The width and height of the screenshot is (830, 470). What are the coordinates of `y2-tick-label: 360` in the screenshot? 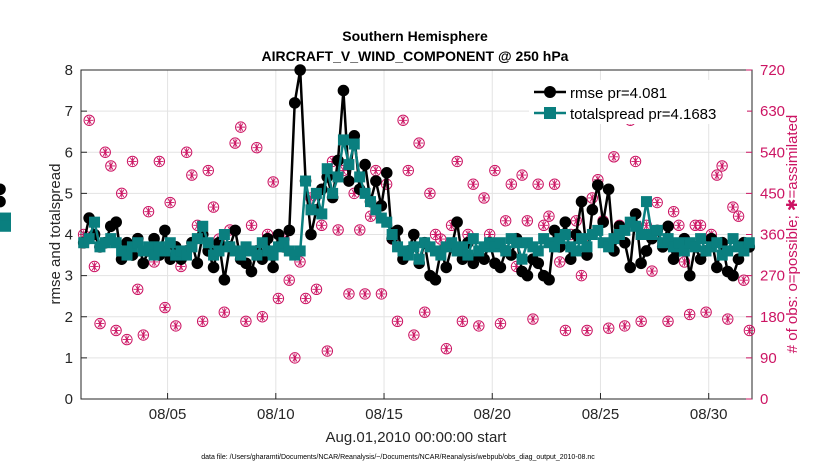 It's located at (772, 235).